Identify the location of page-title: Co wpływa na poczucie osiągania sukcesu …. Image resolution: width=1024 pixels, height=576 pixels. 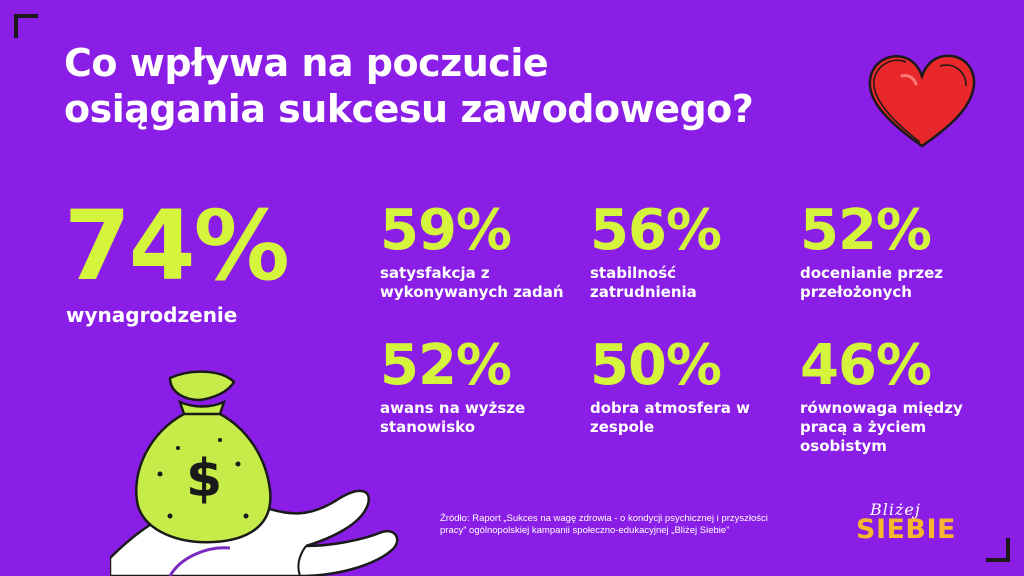
(464, 86).